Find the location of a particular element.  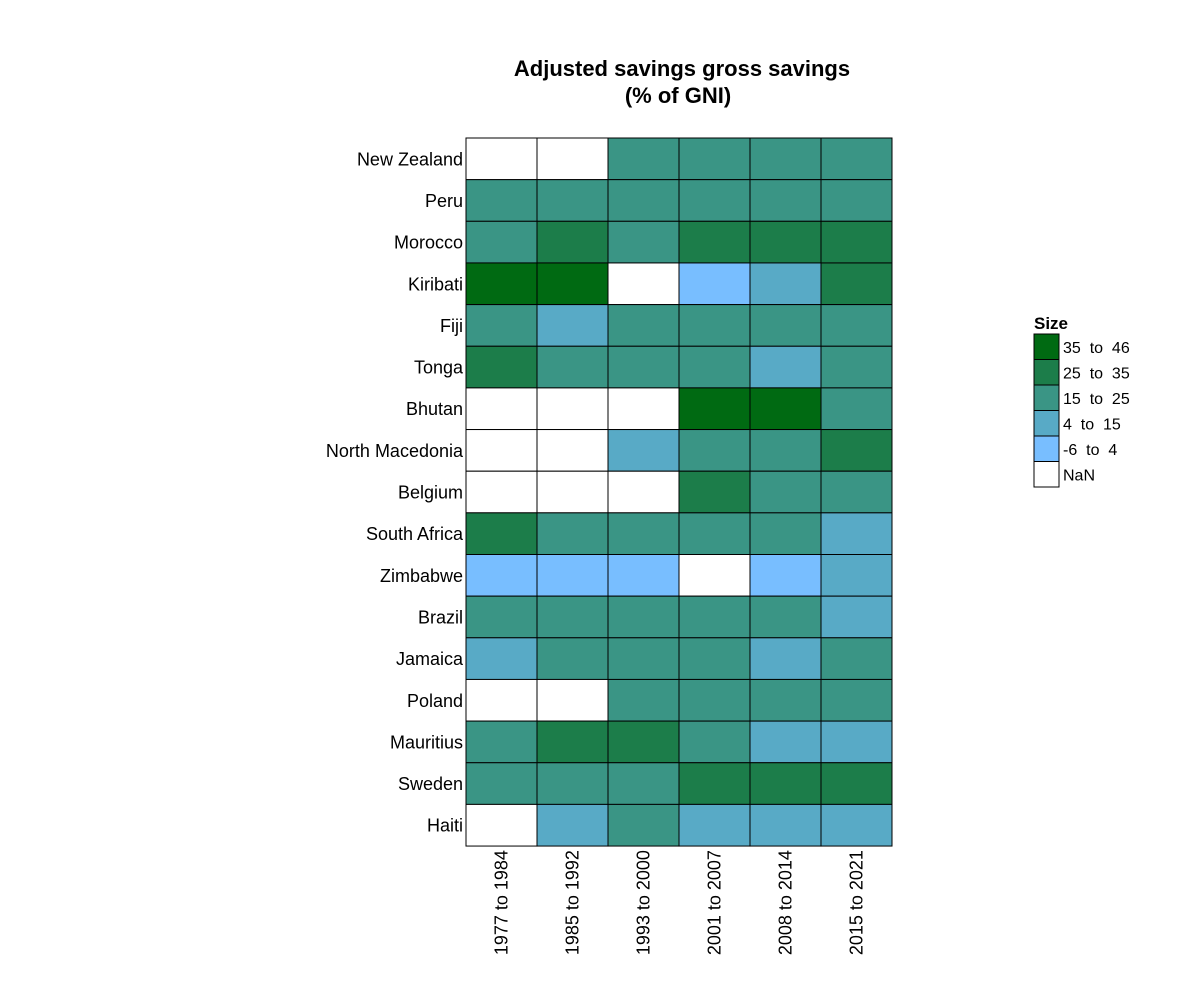

column-label-1: 1977 to 1984 is located at coordinates (502, 902).